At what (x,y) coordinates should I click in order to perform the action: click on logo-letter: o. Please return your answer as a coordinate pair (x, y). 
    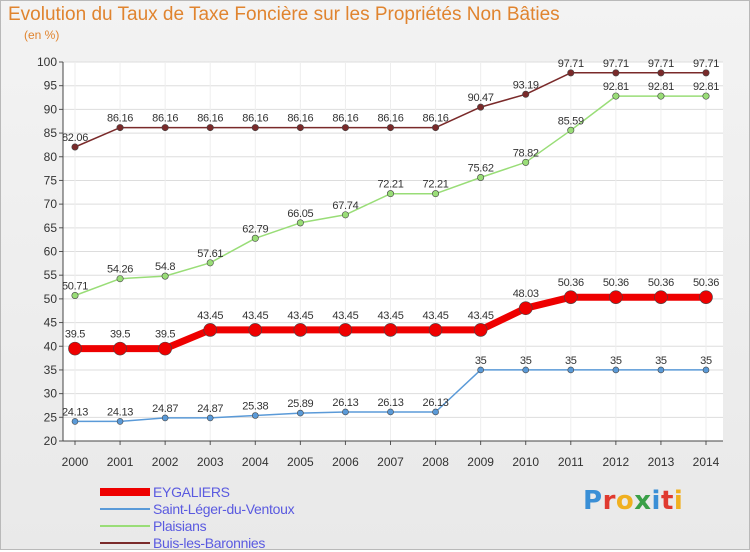
    Looking at the image, I should click on (625, 501).